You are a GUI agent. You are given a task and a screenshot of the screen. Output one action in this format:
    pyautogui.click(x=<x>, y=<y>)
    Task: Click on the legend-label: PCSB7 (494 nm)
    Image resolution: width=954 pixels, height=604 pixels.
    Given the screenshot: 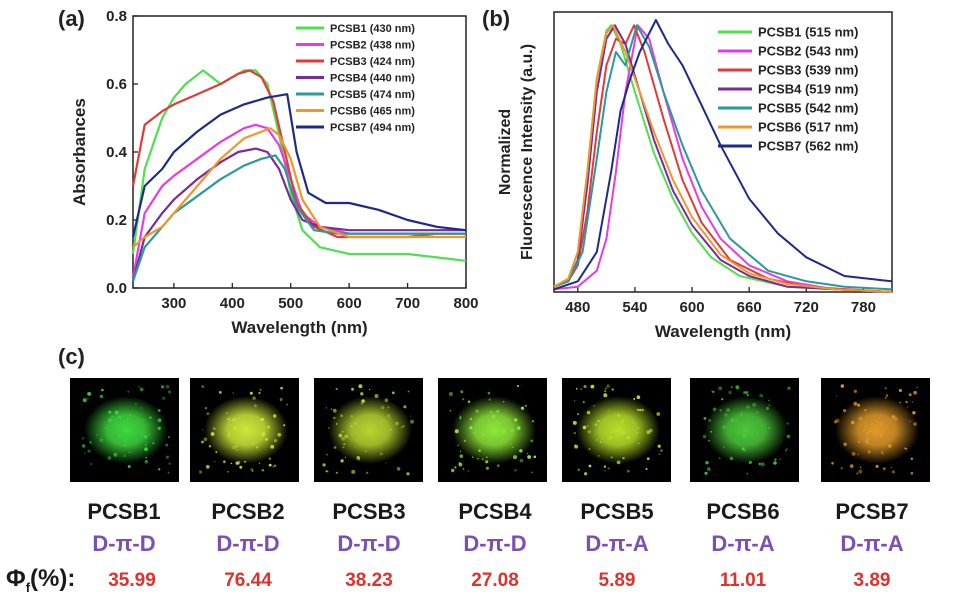 What is the action you would take?
    pyautogui.click(x=372, y=128)
    